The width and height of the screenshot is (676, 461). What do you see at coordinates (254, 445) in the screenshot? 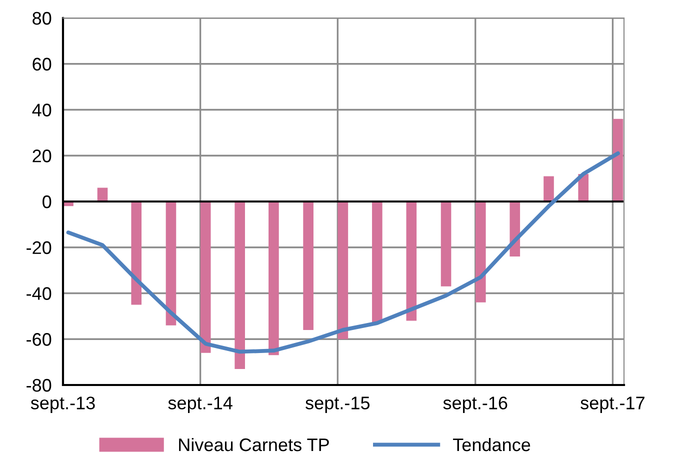
I see `legend-label: Niveau Carnets TP` at bounding box center [254, 445].